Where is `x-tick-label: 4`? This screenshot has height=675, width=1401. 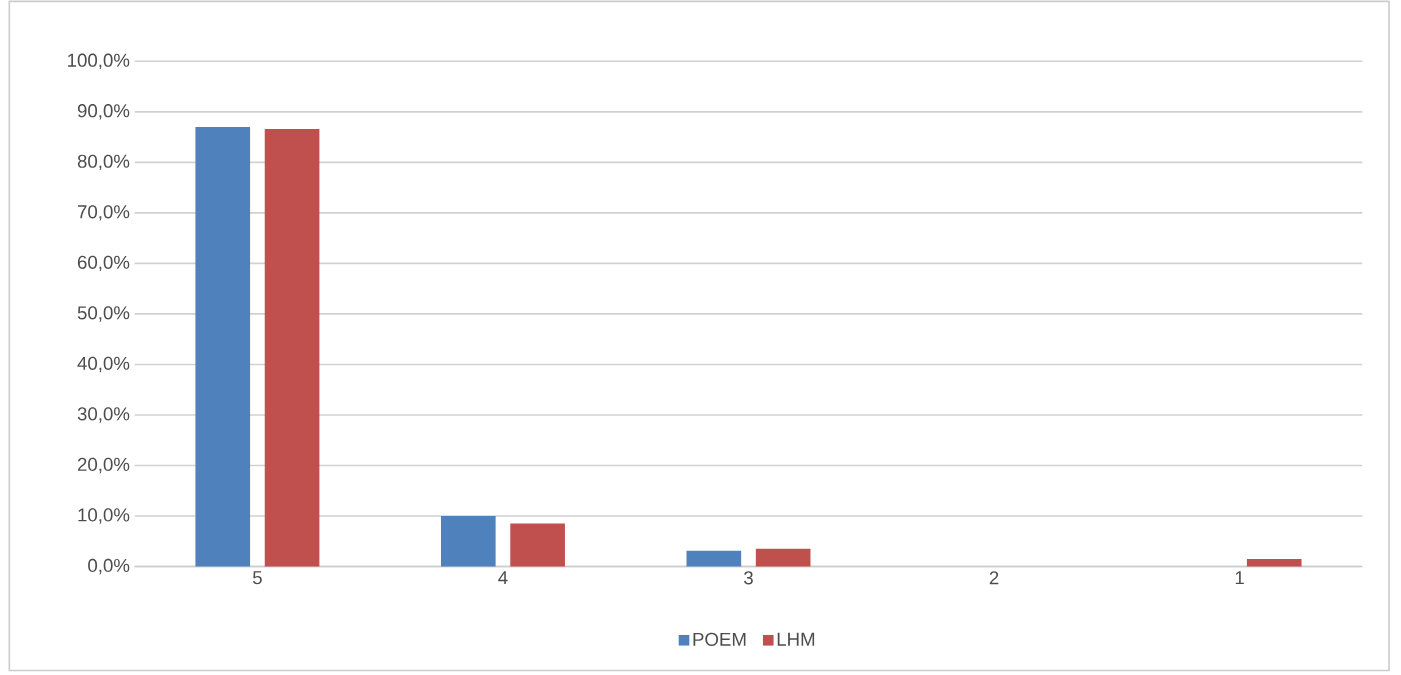 x-tick-label: 4 is located at coordinates (503, 578).